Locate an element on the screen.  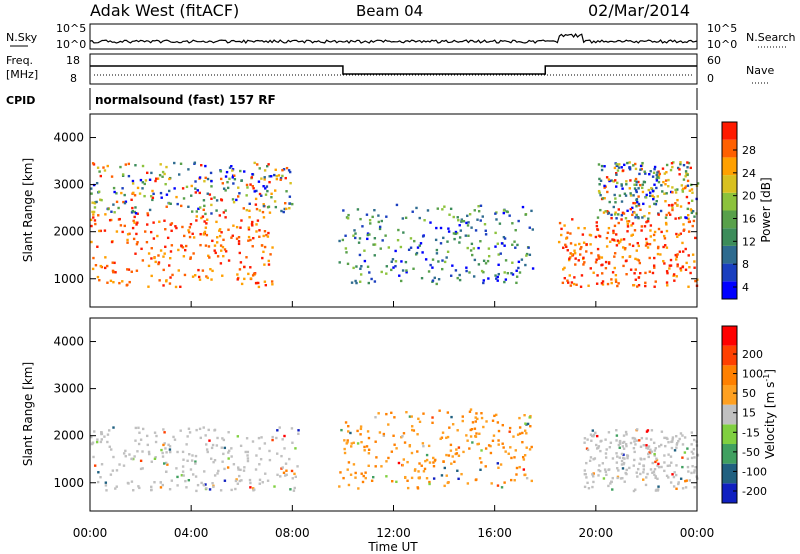
y-tick-label: 3000 is located at coordinates (68, 389).